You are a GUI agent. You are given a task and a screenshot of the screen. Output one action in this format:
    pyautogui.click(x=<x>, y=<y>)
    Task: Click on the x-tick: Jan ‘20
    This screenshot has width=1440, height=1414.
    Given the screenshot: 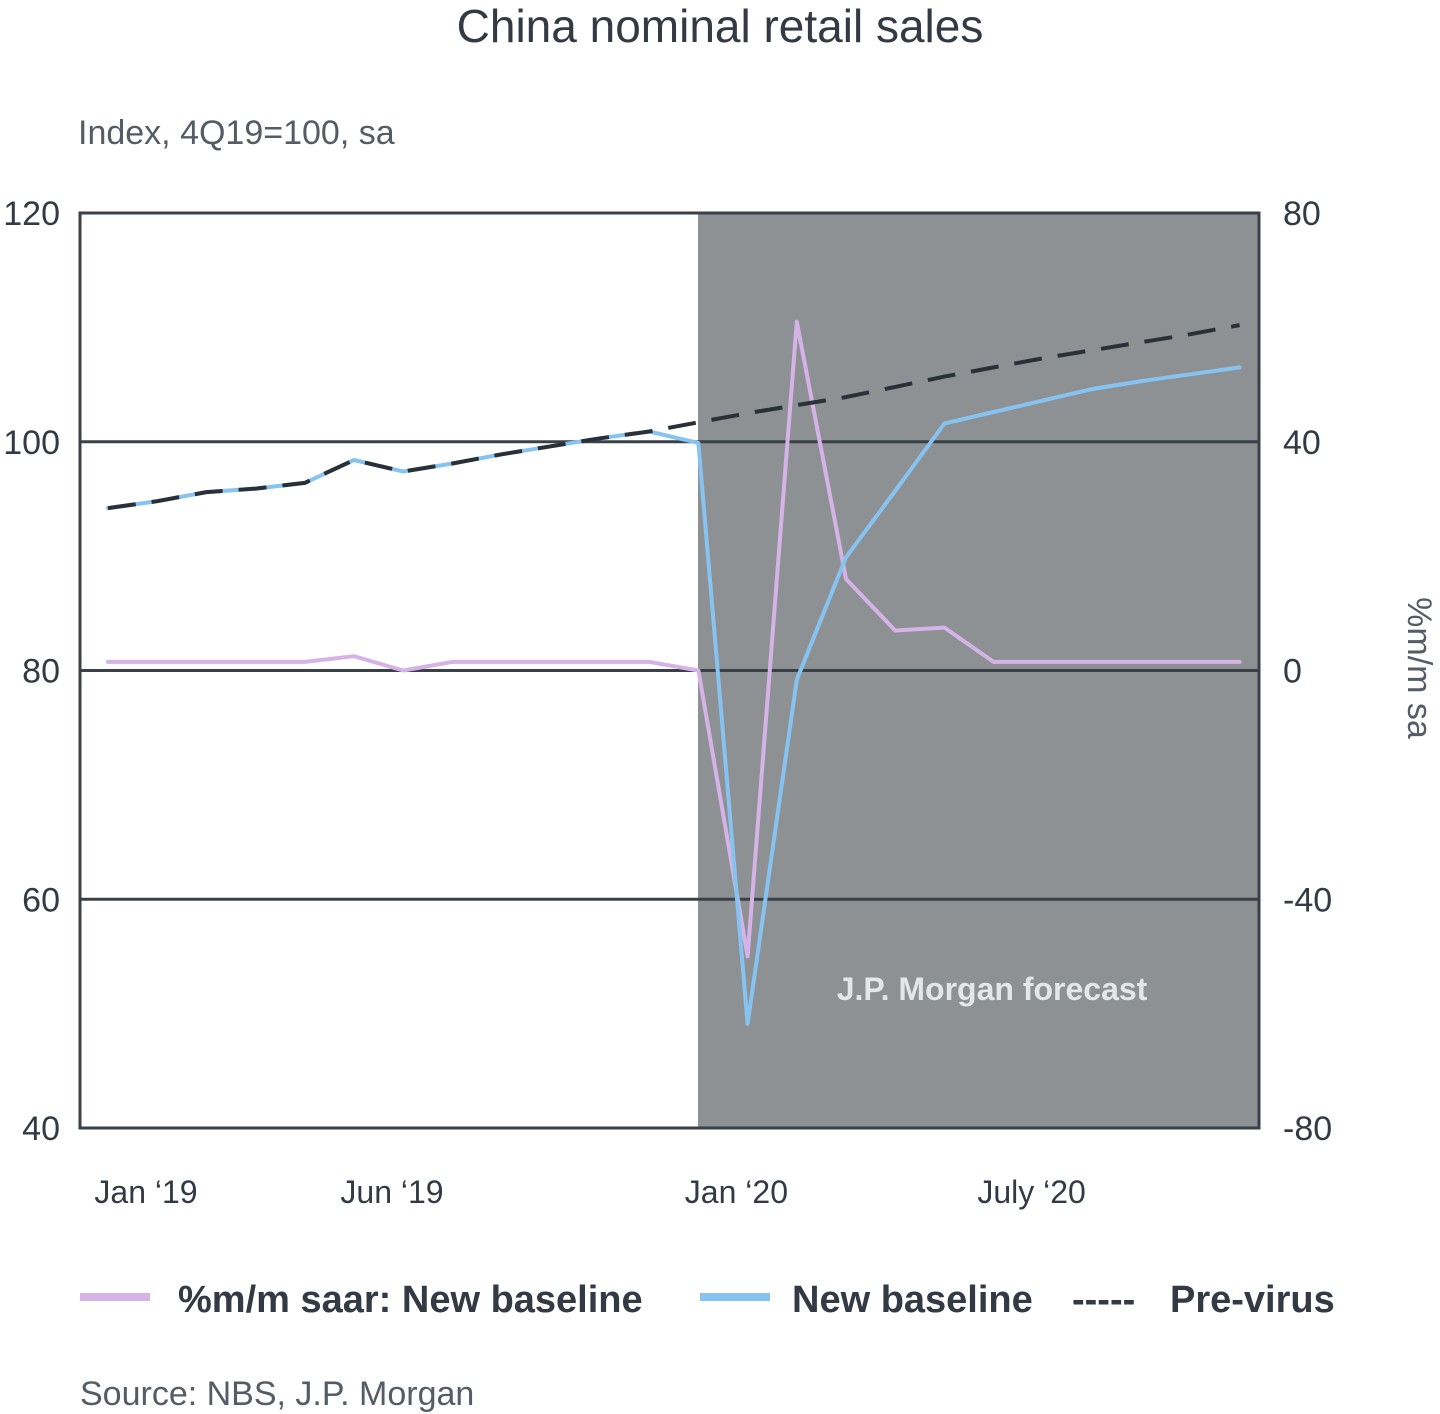 What is the action you would take?
    pyautogui.click(x=736, y=1192)
    